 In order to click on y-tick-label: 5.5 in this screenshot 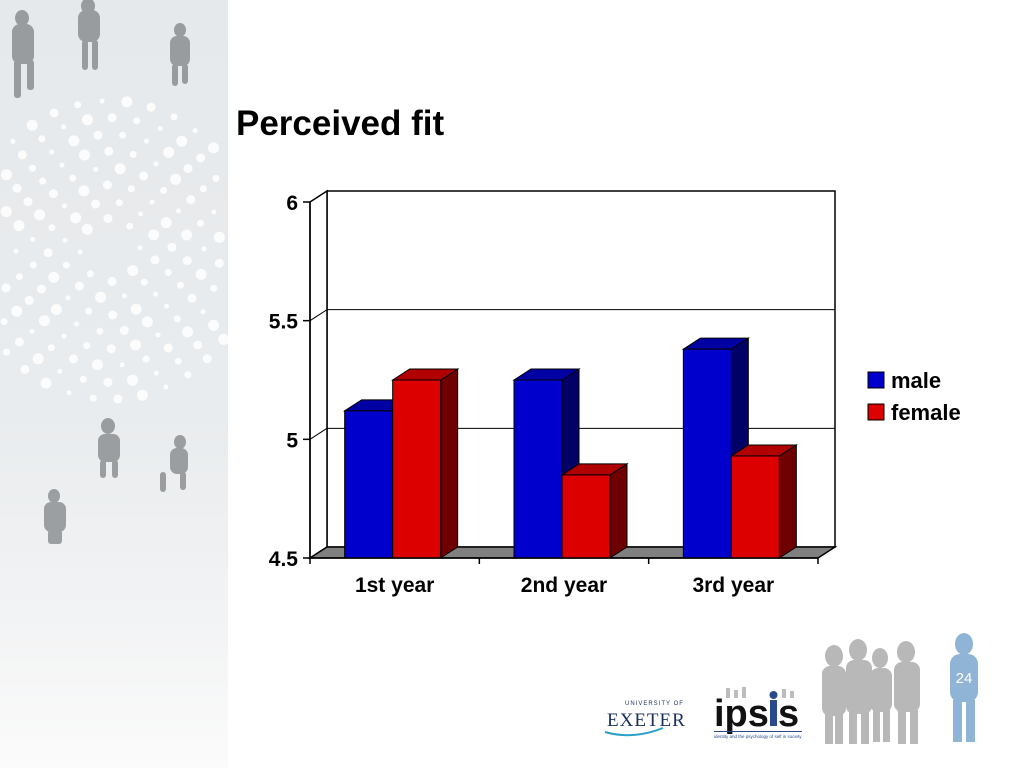, I will do `click(284, 322)`.